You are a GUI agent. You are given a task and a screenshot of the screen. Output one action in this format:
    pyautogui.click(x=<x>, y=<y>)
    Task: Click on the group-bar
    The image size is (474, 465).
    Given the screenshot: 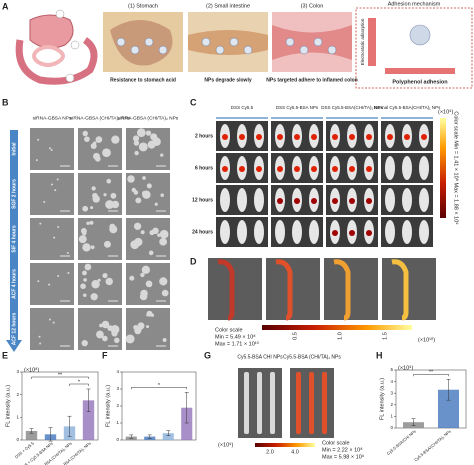 What is the action you would take?
    pyautogui.click(x=297, y=118)
    